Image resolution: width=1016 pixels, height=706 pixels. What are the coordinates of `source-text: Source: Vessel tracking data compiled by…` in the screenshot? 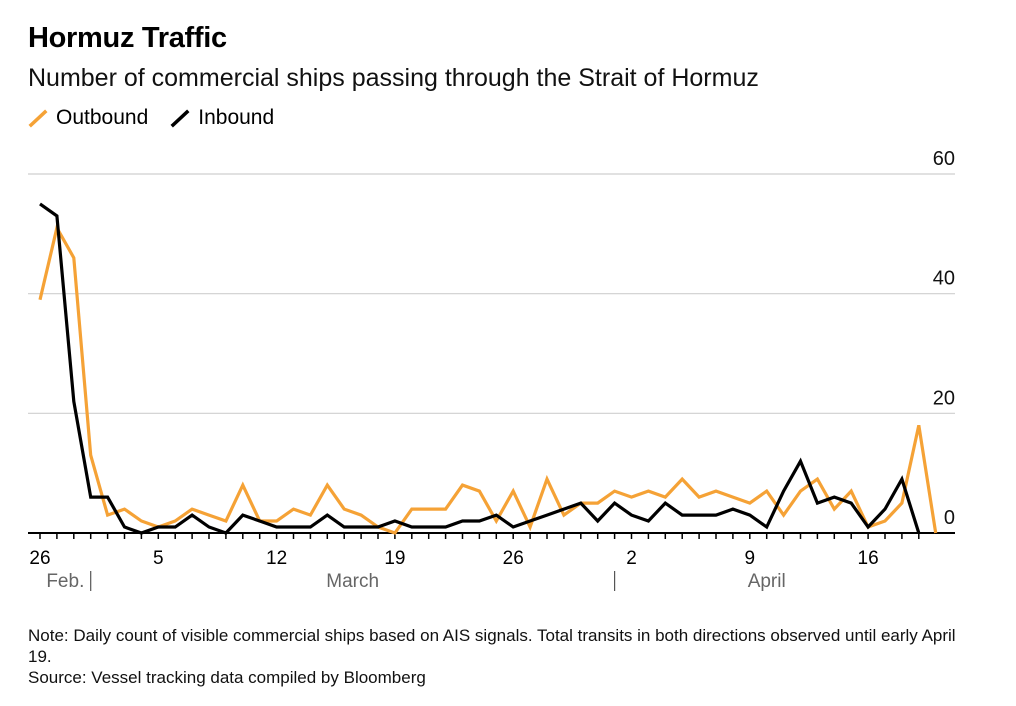 It's located at (227, 677).